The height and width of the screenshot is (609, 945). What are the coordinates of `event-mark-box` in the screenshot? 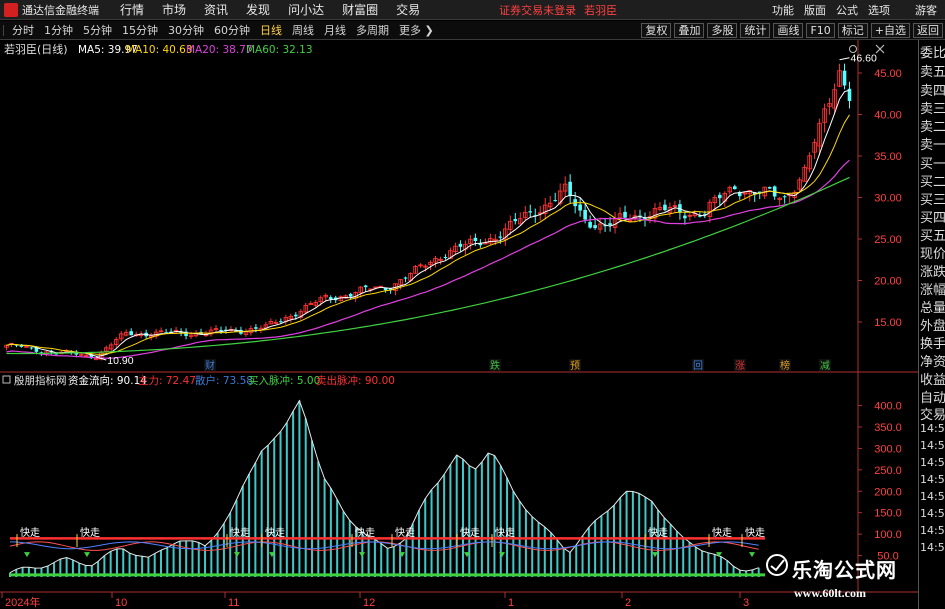 It's located at (698, 365).